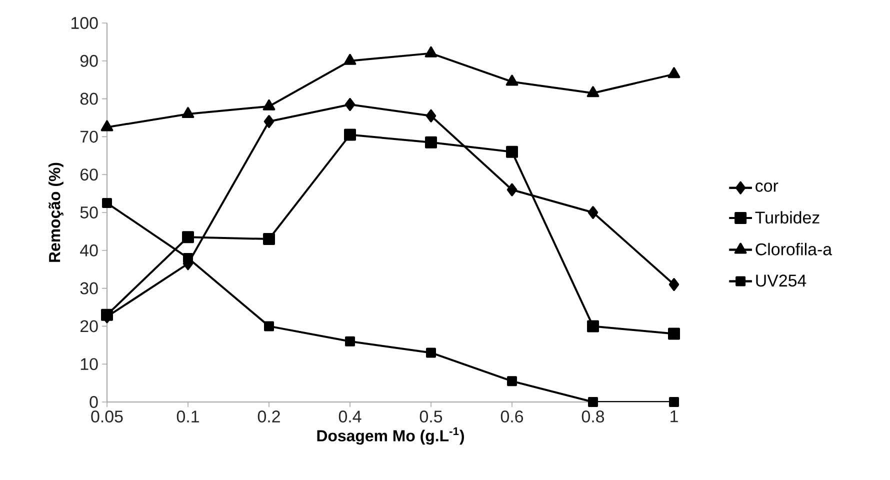 The height and width of the screenshot is (480, 890). I want to click on y-tick-label: 30, so click(89, 288).